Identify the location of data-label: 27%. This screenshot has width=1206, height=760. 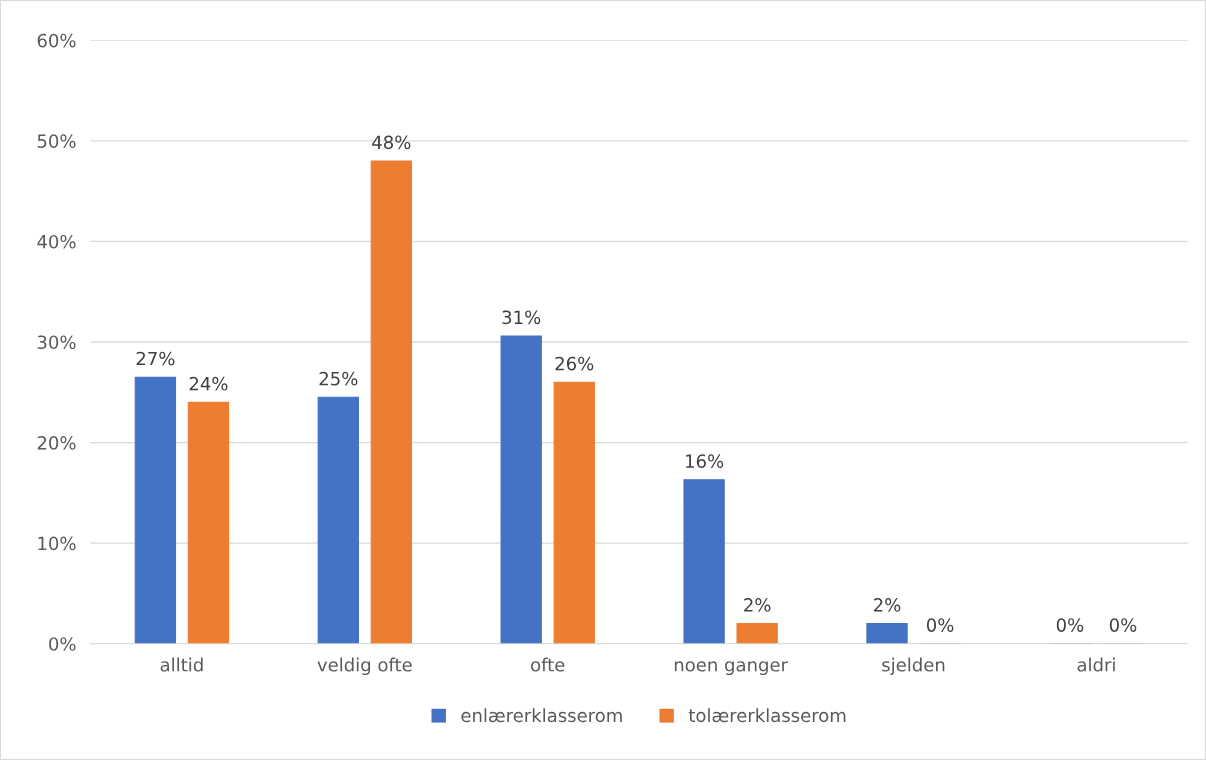
(155, 358).